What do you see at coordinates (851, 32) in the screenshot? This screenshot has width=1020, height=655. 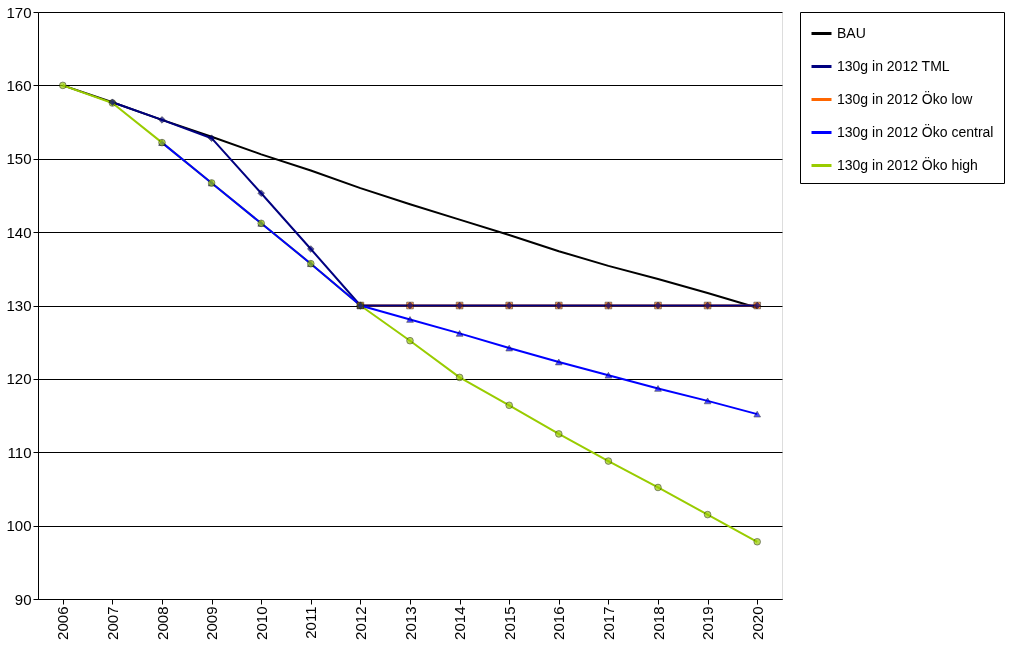 I see `legend-label: BAU` at bounding box center [851, 32].